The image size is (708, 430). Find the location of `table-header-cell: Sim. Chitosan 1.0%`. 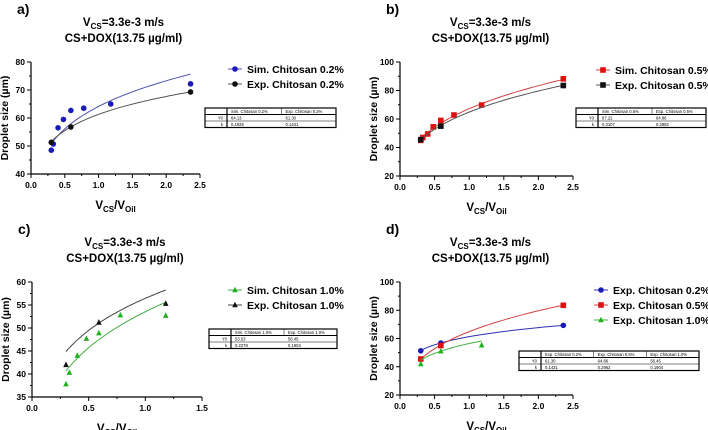

table-header-cell: Sim. Chitosan 1.0% is located at coordinates (253, 332).